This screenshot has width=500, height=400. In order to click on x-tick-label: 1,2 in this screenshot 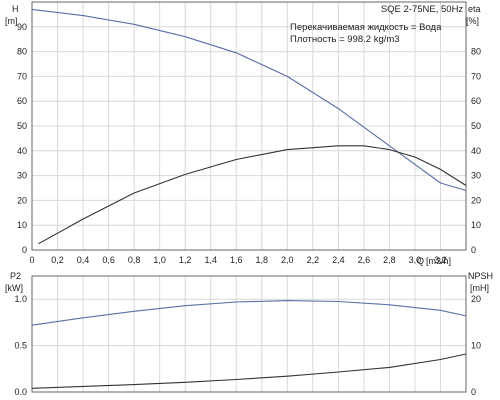, I will do `click(185, 260)`.